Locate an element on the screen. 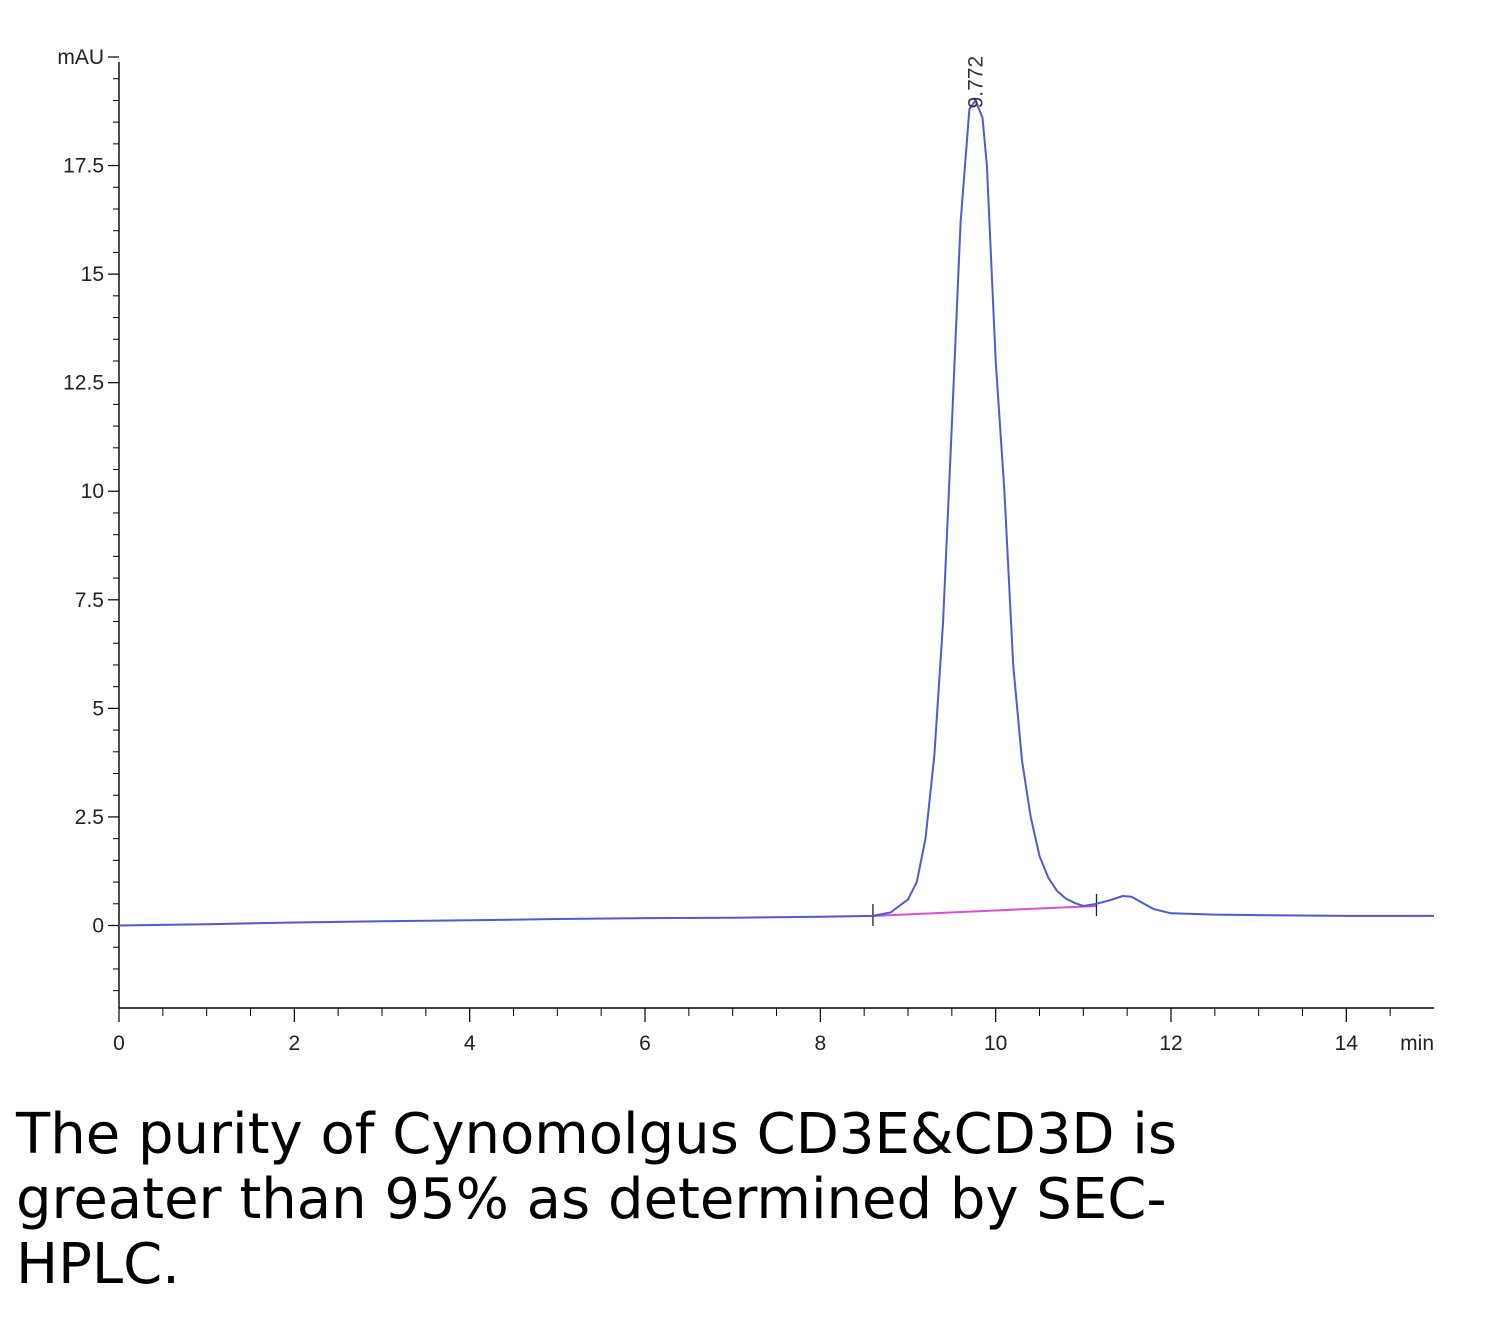  x-tick-label: 4 is located at coordinates (470, 1043).